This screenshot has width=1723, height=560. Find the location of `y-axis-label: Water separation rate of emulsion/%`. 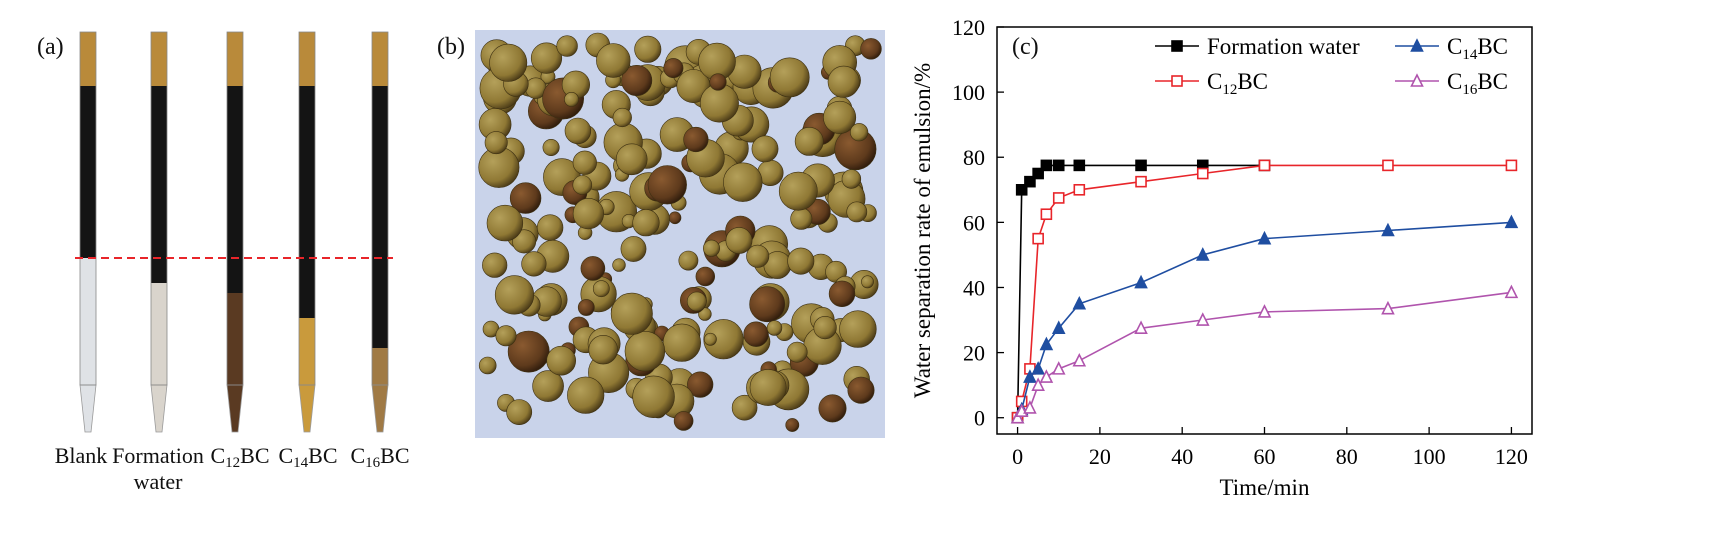

y-axis-label: Water separation rate of emulsion/% is located at coordinates (922, 230).